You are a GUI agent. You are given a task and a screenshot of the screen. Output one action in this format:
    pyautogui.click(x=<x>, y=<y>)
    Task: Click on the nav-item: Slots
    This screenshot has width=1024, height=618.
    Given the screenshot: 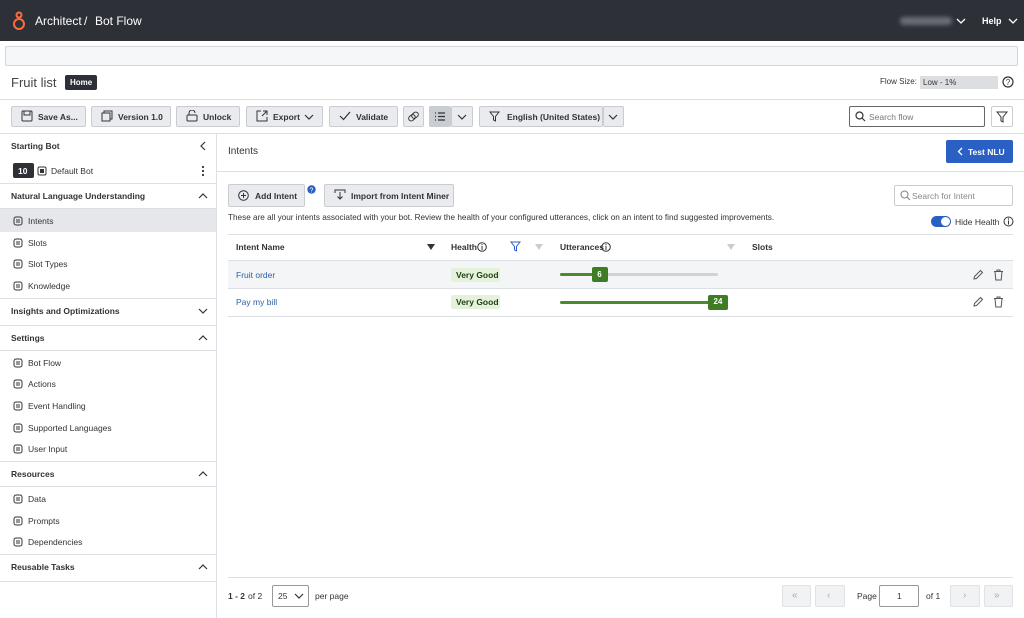 What is the action you would take?
    pyautogui.click(x=37, y=242)
    